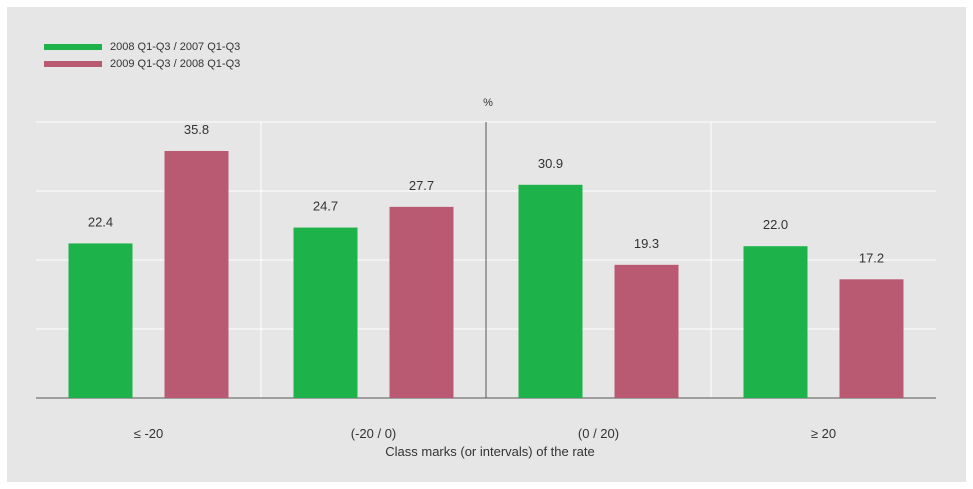 The image size is (973, 489). I want to click on unit-label: %, so click(488, 103).